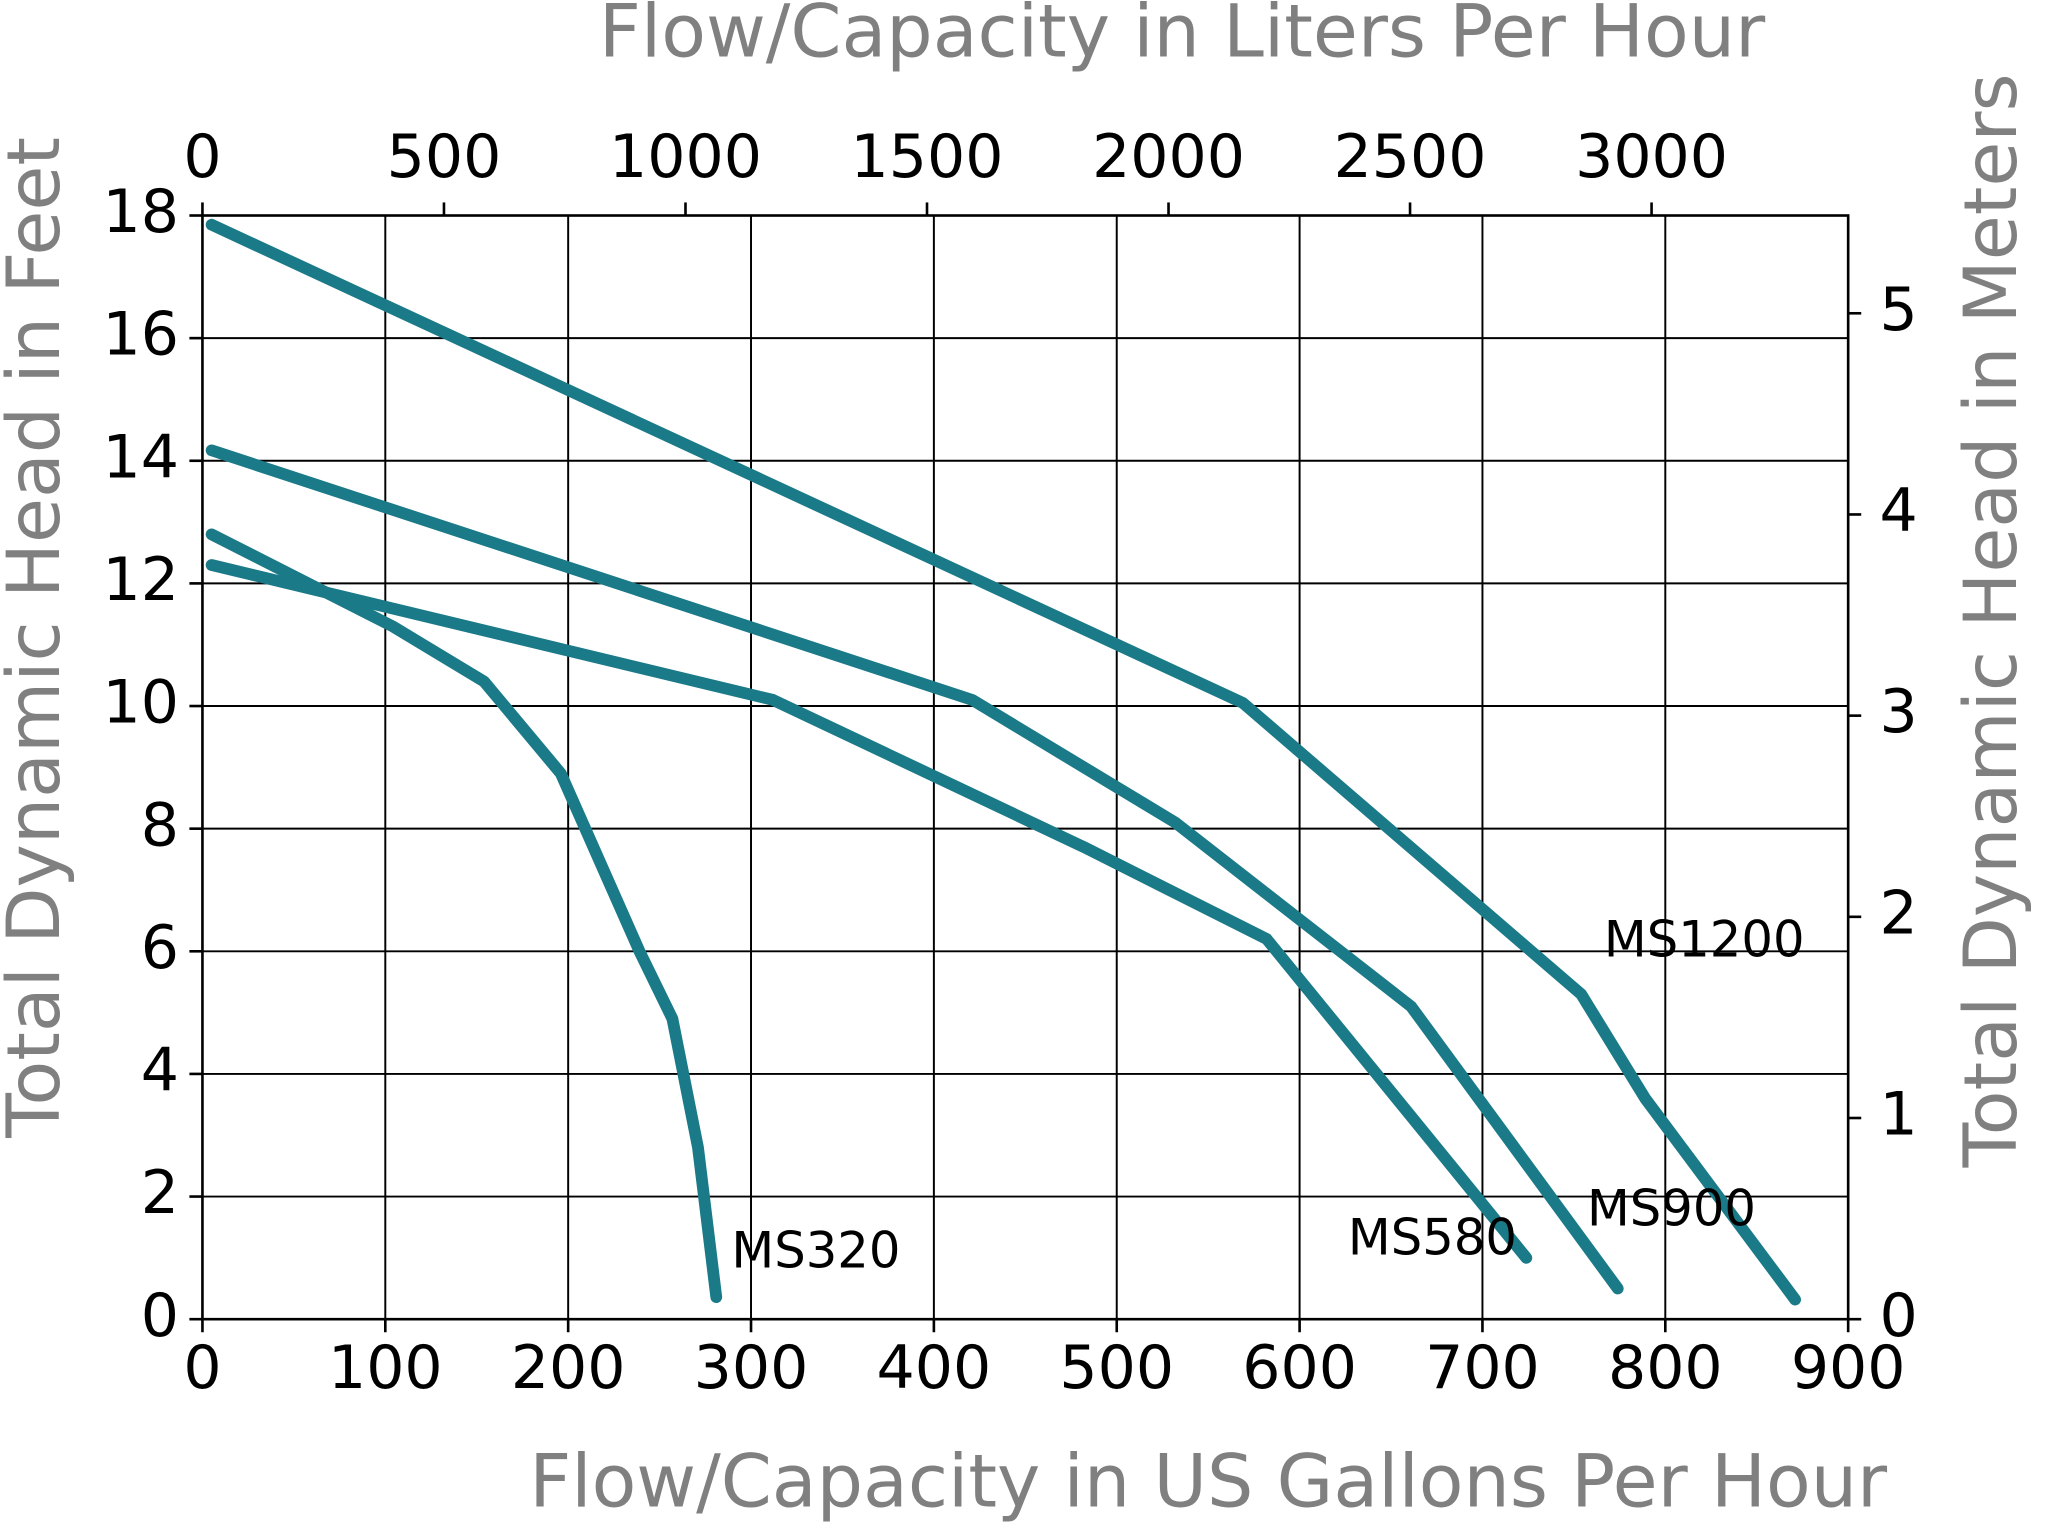 Image resolution: width=2048 pixels, height=1536 pixels. I want to click on y2-tick-label: 0, so click(1899, 1316).